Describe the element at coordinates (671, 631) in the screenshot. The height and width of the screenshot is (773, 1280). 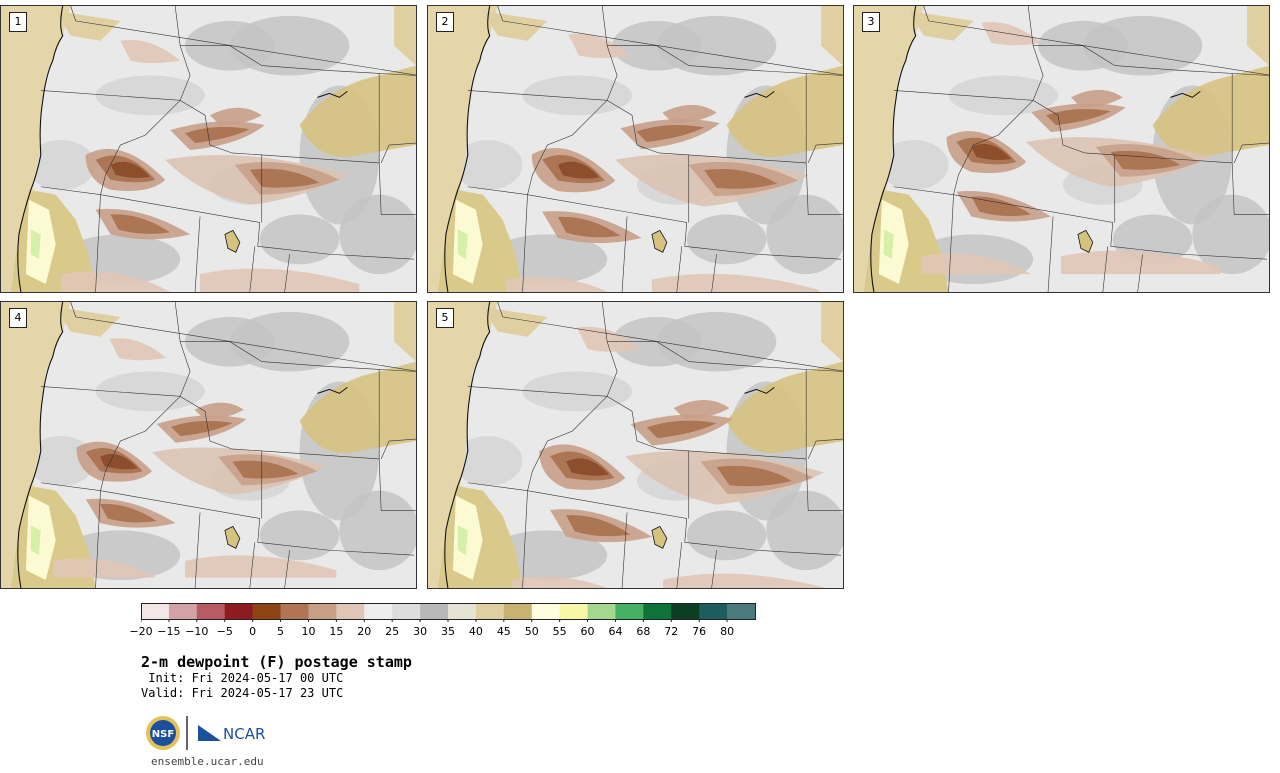
I see `colorbar-tick-label: 72` at that location.